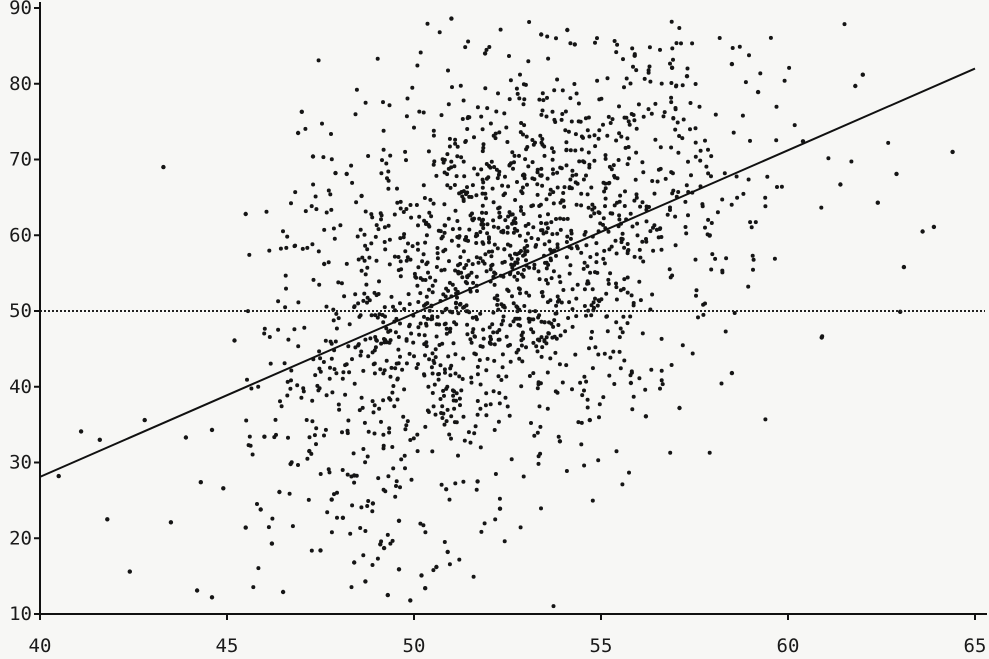  Describe the element at coordinates (20, 463) in the screenshot. I see `y-tick-label: 30` at that location.